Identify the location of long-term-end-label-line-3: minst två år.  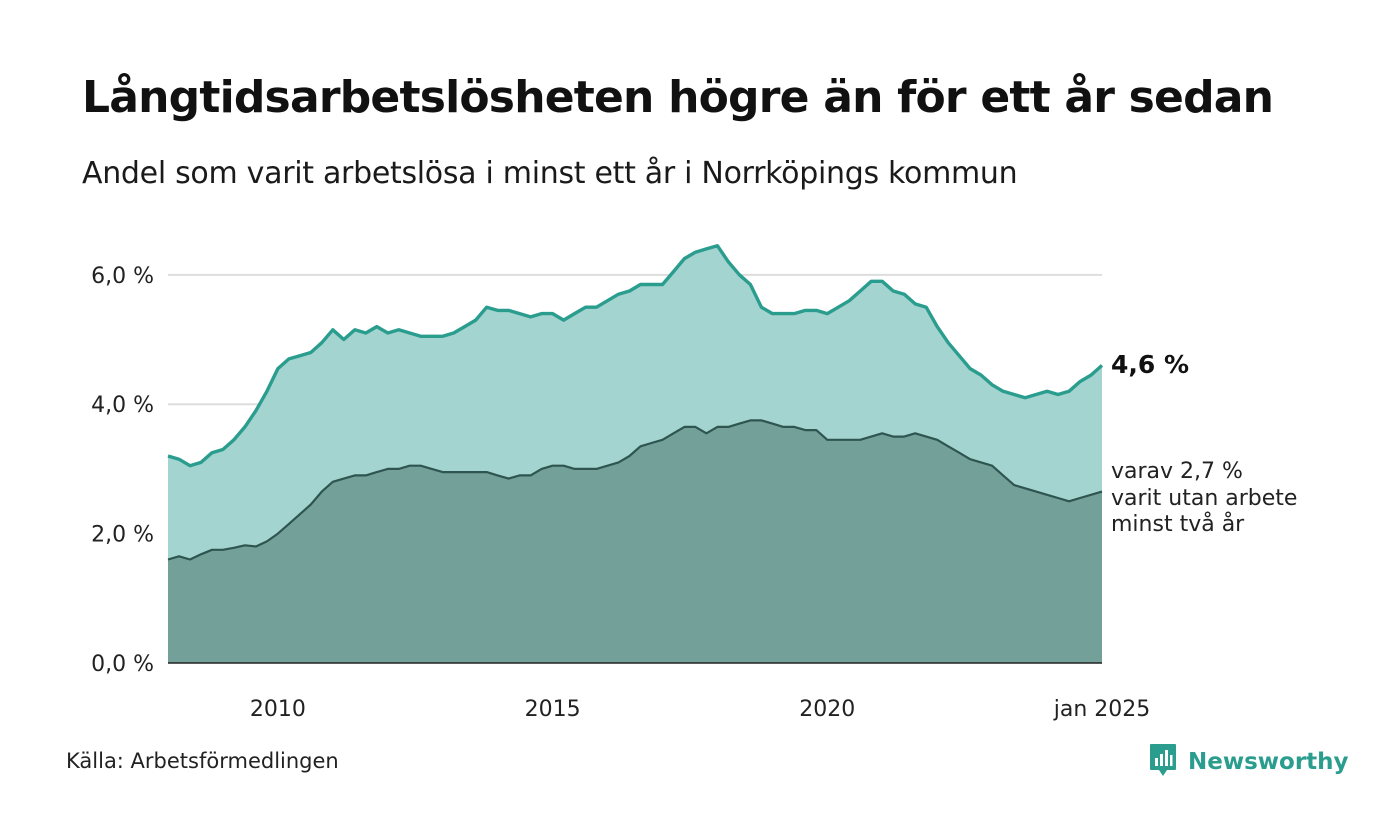
(1178, 524).